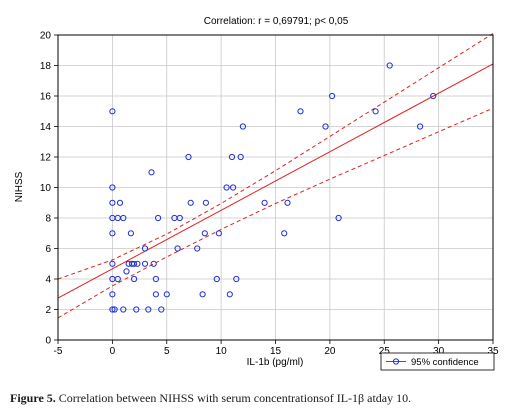 The height and width of the screenshot is (415, 521). Describe the element at coordinates (330, 351) in the screenshot. I see `x-tick-label: 20` at that location.